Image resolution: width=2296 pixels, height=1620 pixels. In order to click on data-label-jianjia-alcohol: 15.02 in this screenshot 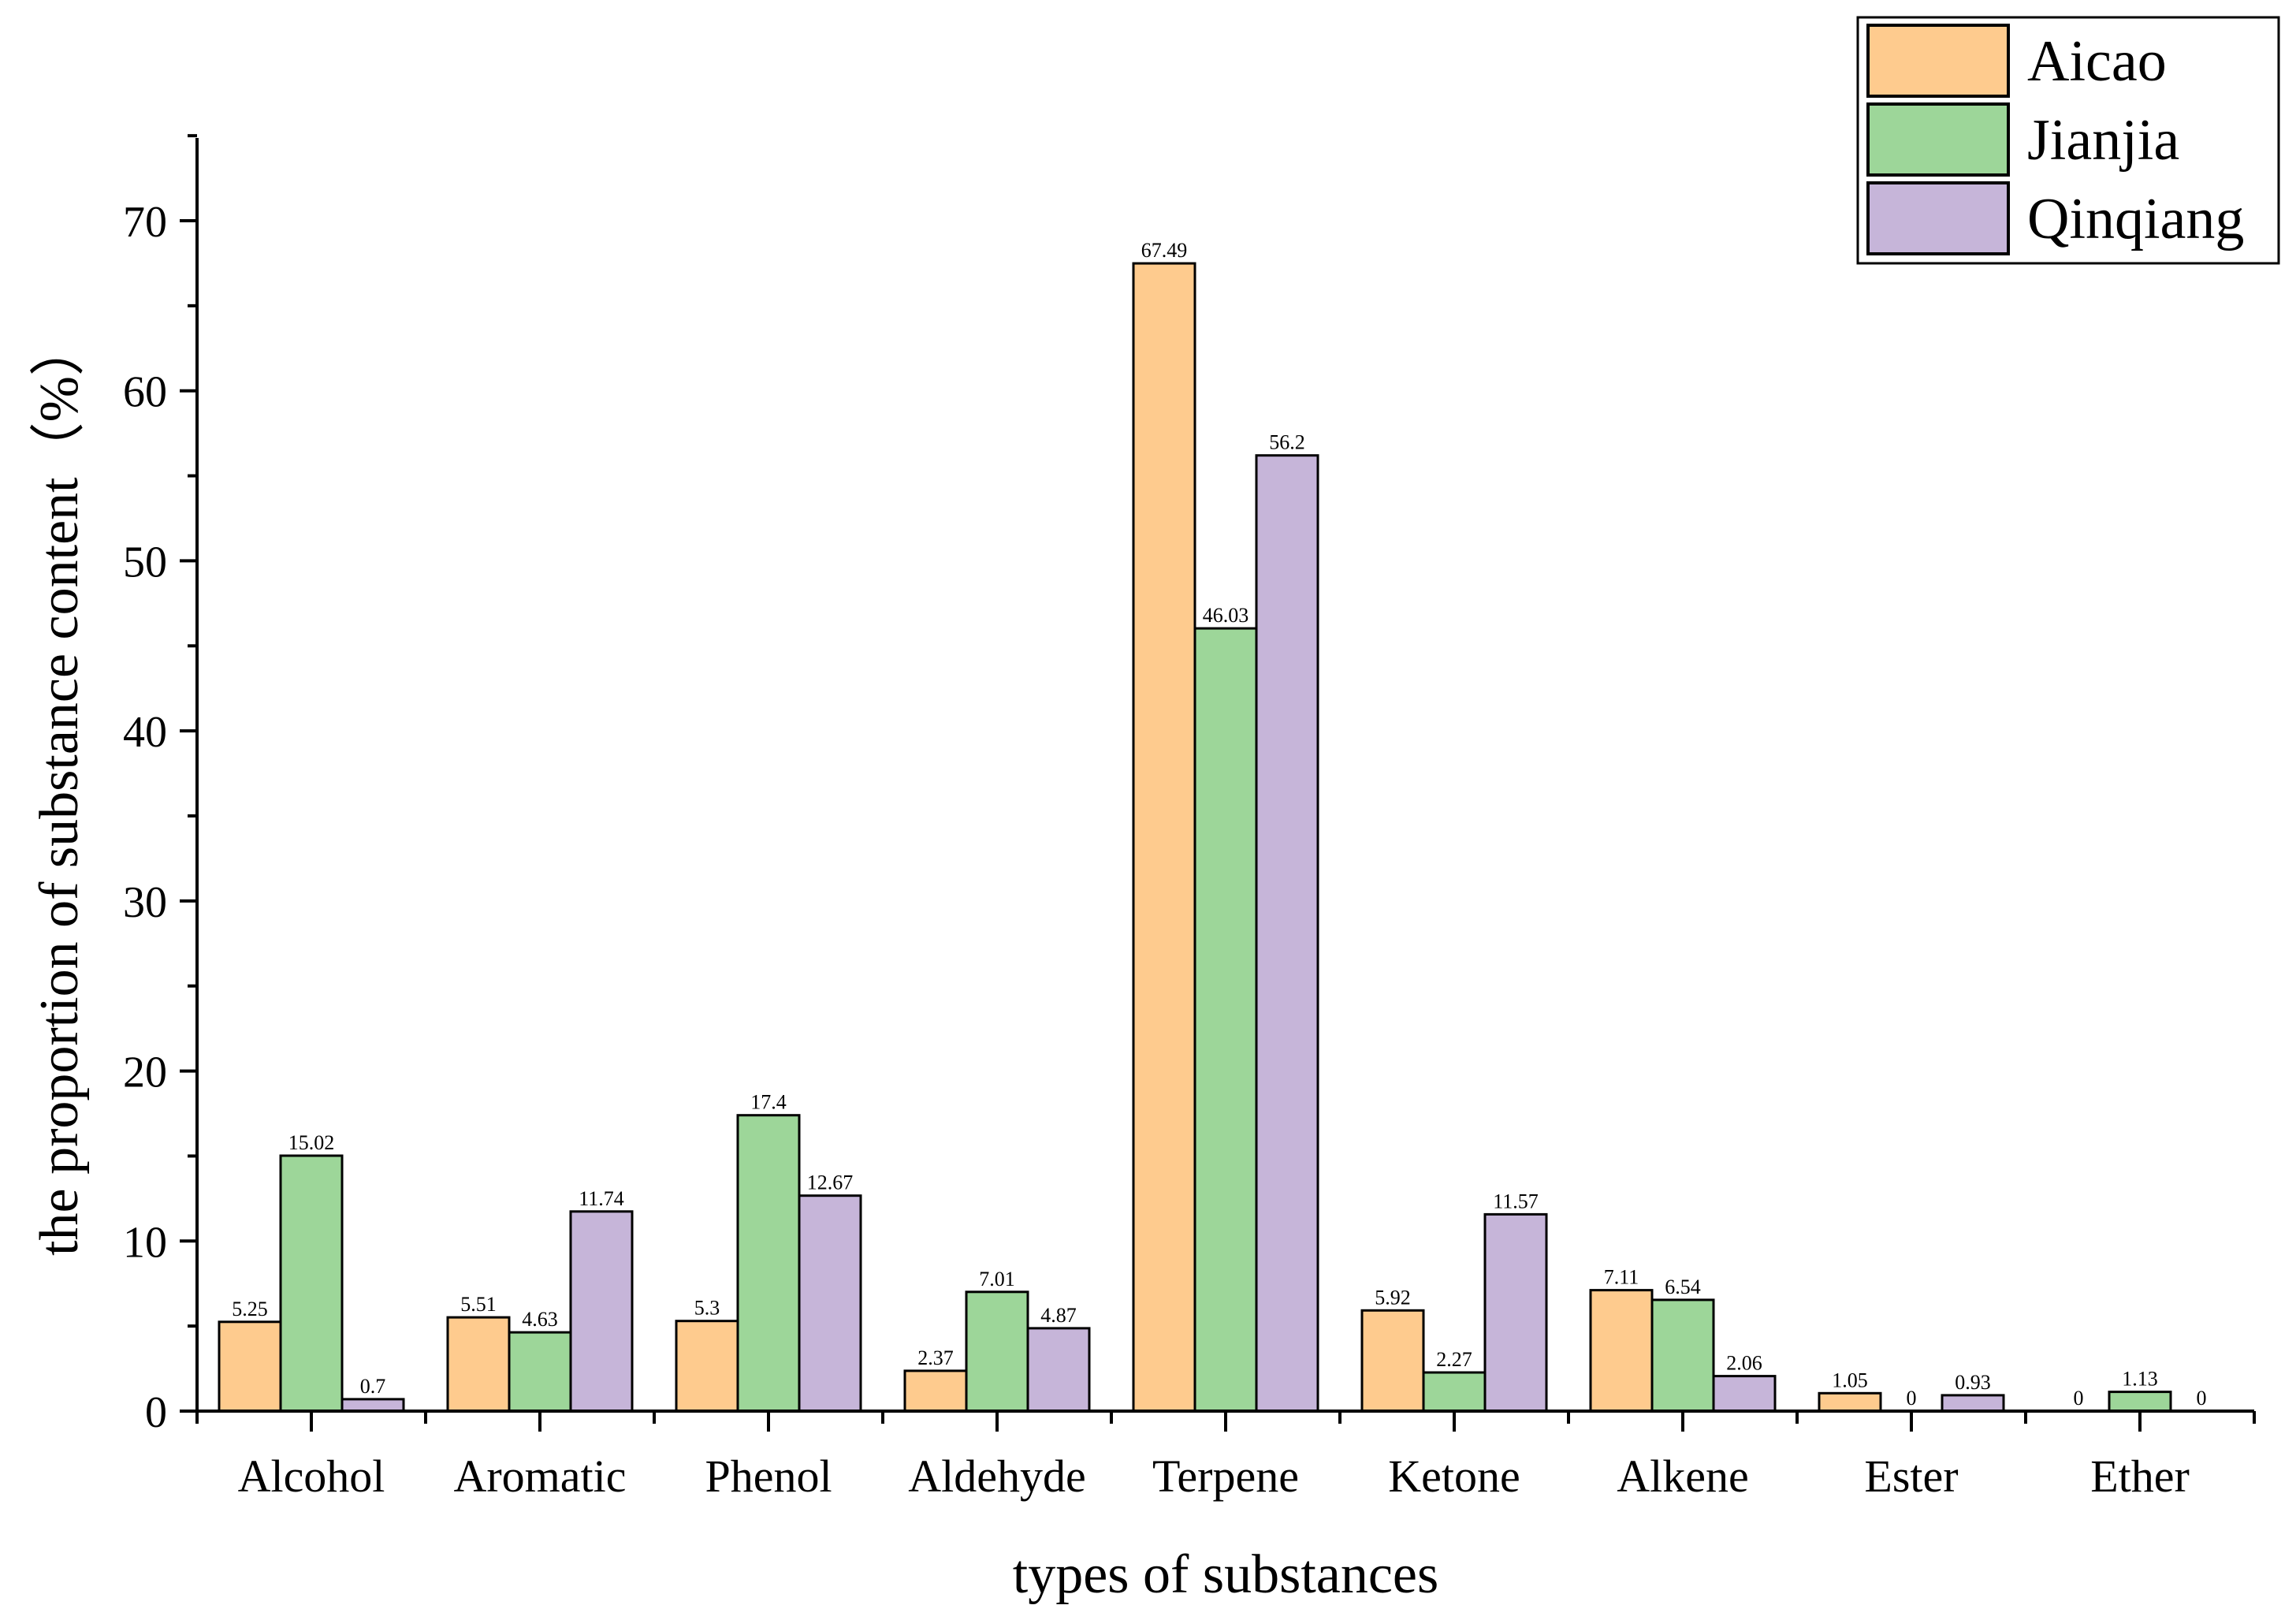, I will do `click(311, 1142)`.